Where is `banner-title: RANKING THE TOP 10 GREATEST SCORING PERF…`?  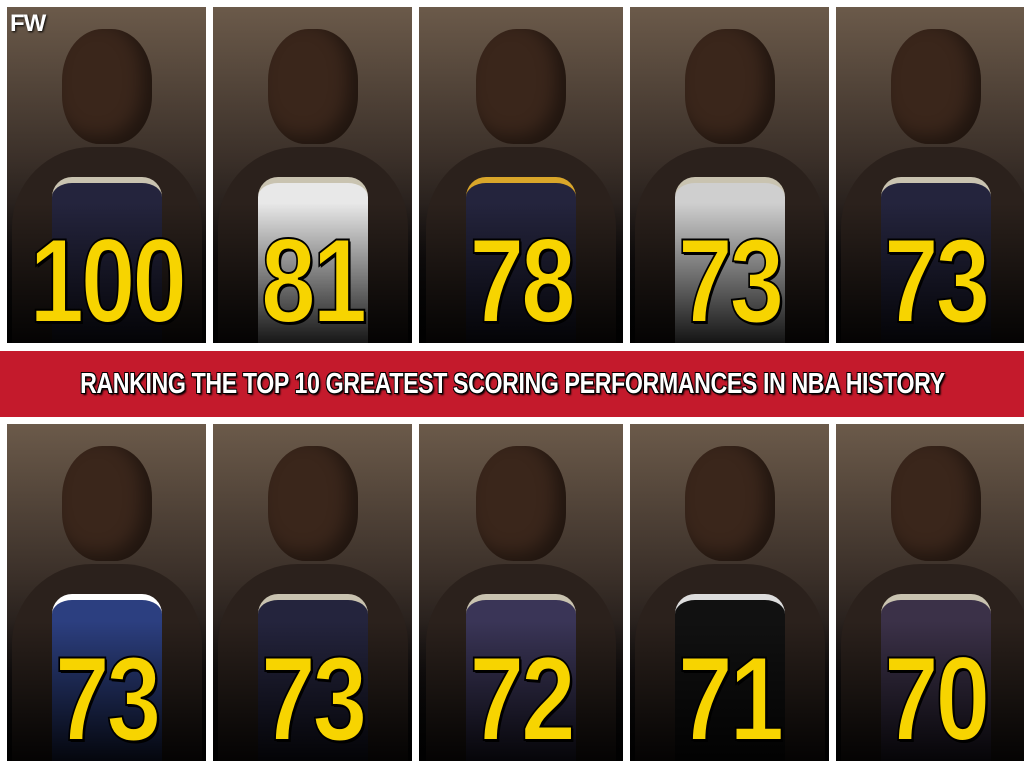
banner-title: RANKING THE TOP 10 GREATEST SCORING PERF… is located at coordinates (512, 383).